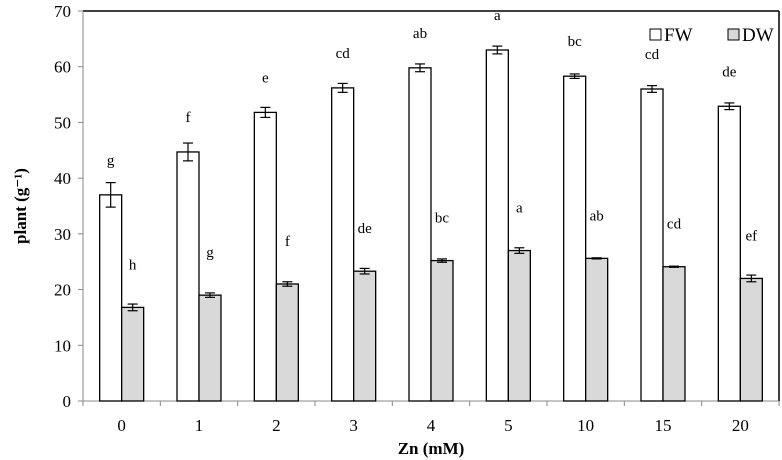 Image resolution: width=782 pixels, height=460 pixels. I want to click on x-tick-label: 5, so click(508, 425).